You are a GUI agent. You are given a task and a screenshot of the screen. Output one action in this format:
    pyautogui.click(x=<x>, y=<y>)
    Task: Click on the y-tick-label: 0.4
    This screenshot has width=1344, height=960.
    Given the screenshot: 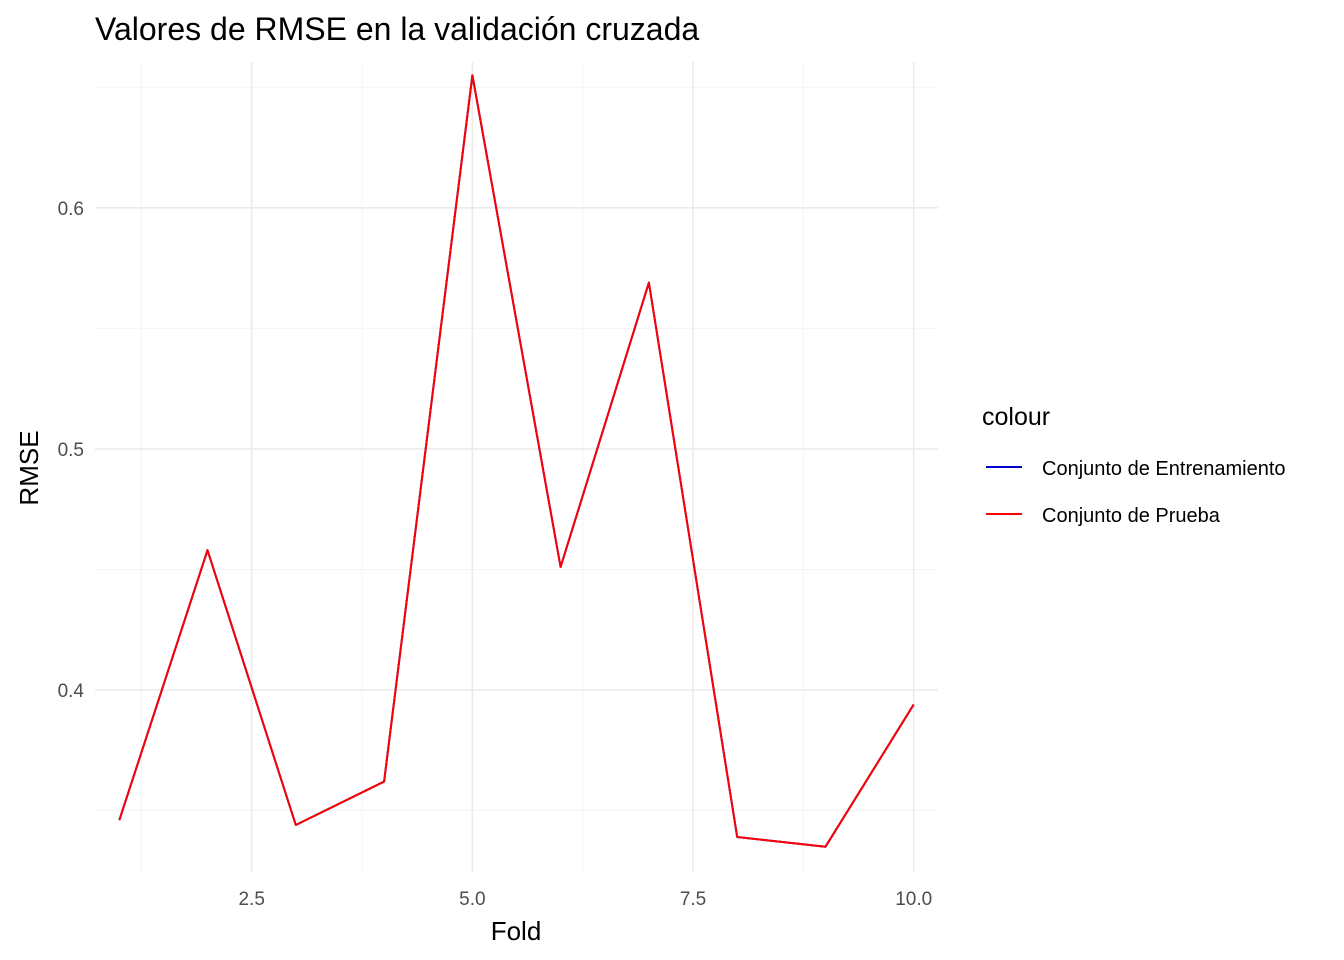 What is the action you would take?
    pyautogui.click(x=71, y=691)
    